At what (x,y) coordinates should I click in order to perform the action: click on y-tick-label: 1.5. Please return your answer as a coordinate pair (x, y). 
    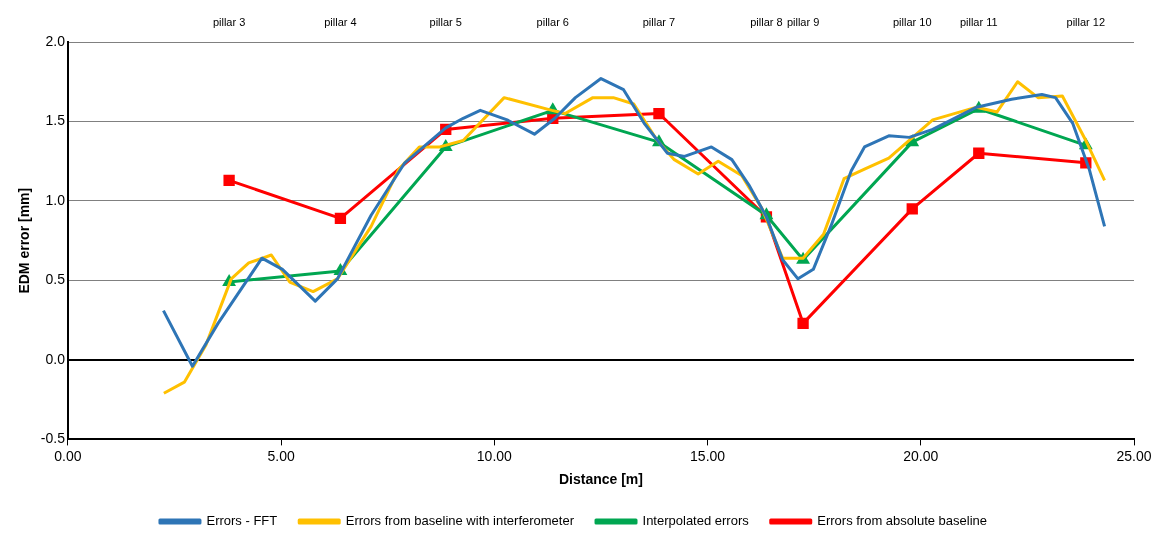
    Looking at the image, I should click on (55, 120).